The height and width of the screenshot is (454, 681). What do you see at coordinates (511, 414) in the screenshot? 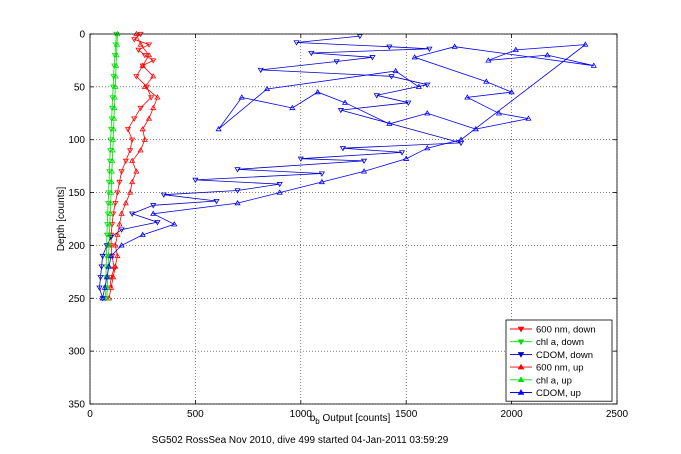
I see `x-tick-label: 2000` at bounding box center [511, 414].